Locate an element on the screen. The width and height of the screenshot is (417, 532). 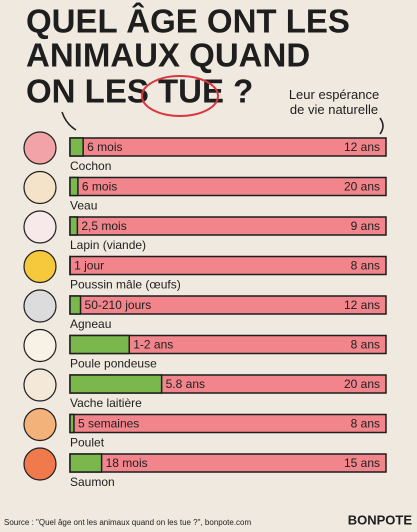
title-line: QUEL ÂGE ONT LES is located at coordinates (188, 21).